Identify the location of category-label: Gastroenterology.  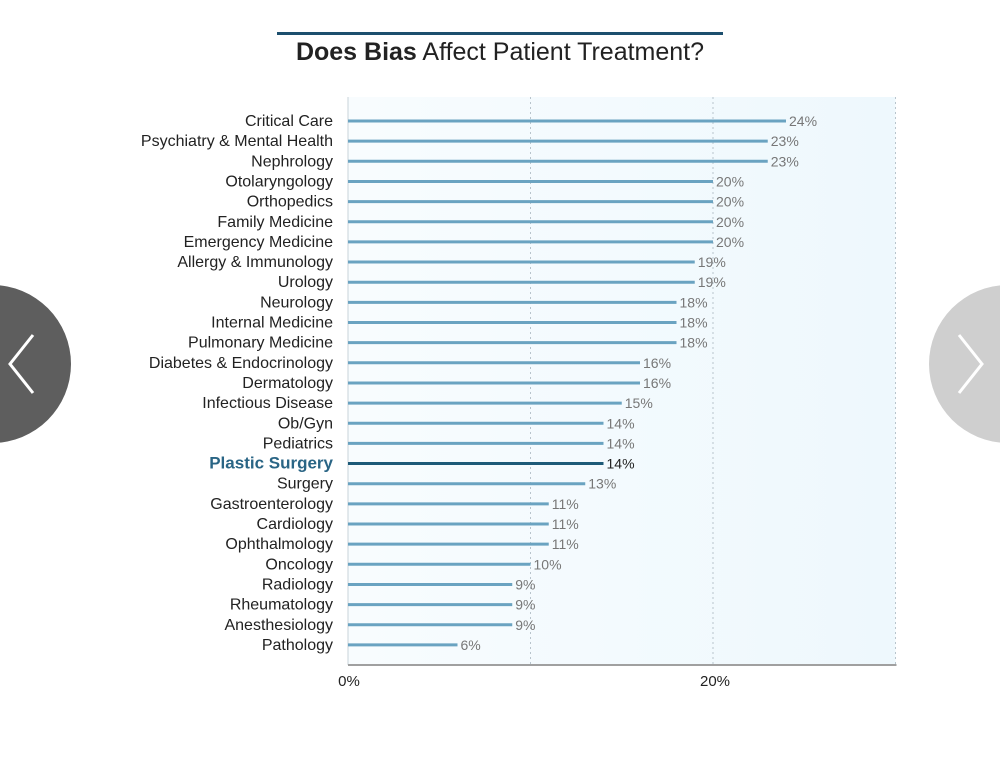
(271, 504).